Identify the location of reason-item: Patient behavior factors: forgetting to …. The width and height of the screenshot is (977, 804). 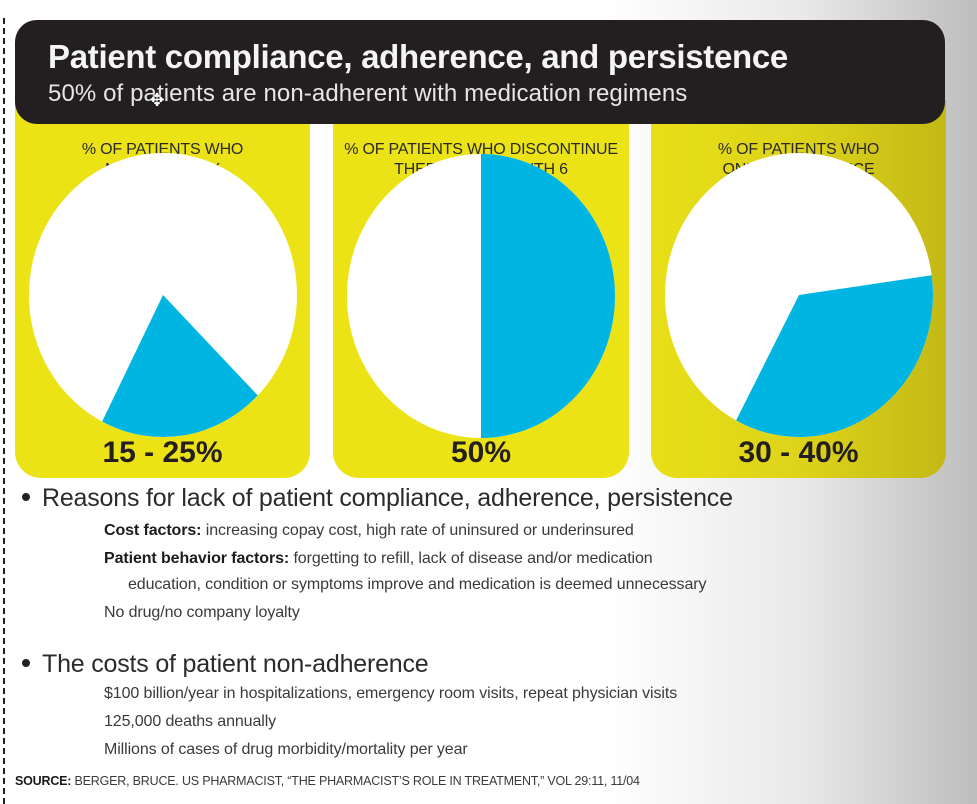
(378, 559).